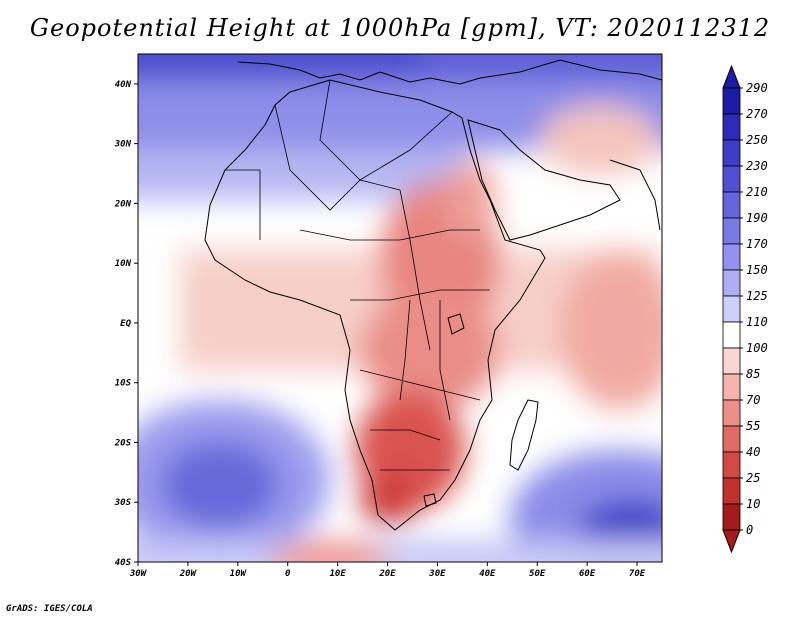 Image resolution: width=800 pixels, height=618 pixels. I want to click on colorbar-label: 40, so click(753, 452).